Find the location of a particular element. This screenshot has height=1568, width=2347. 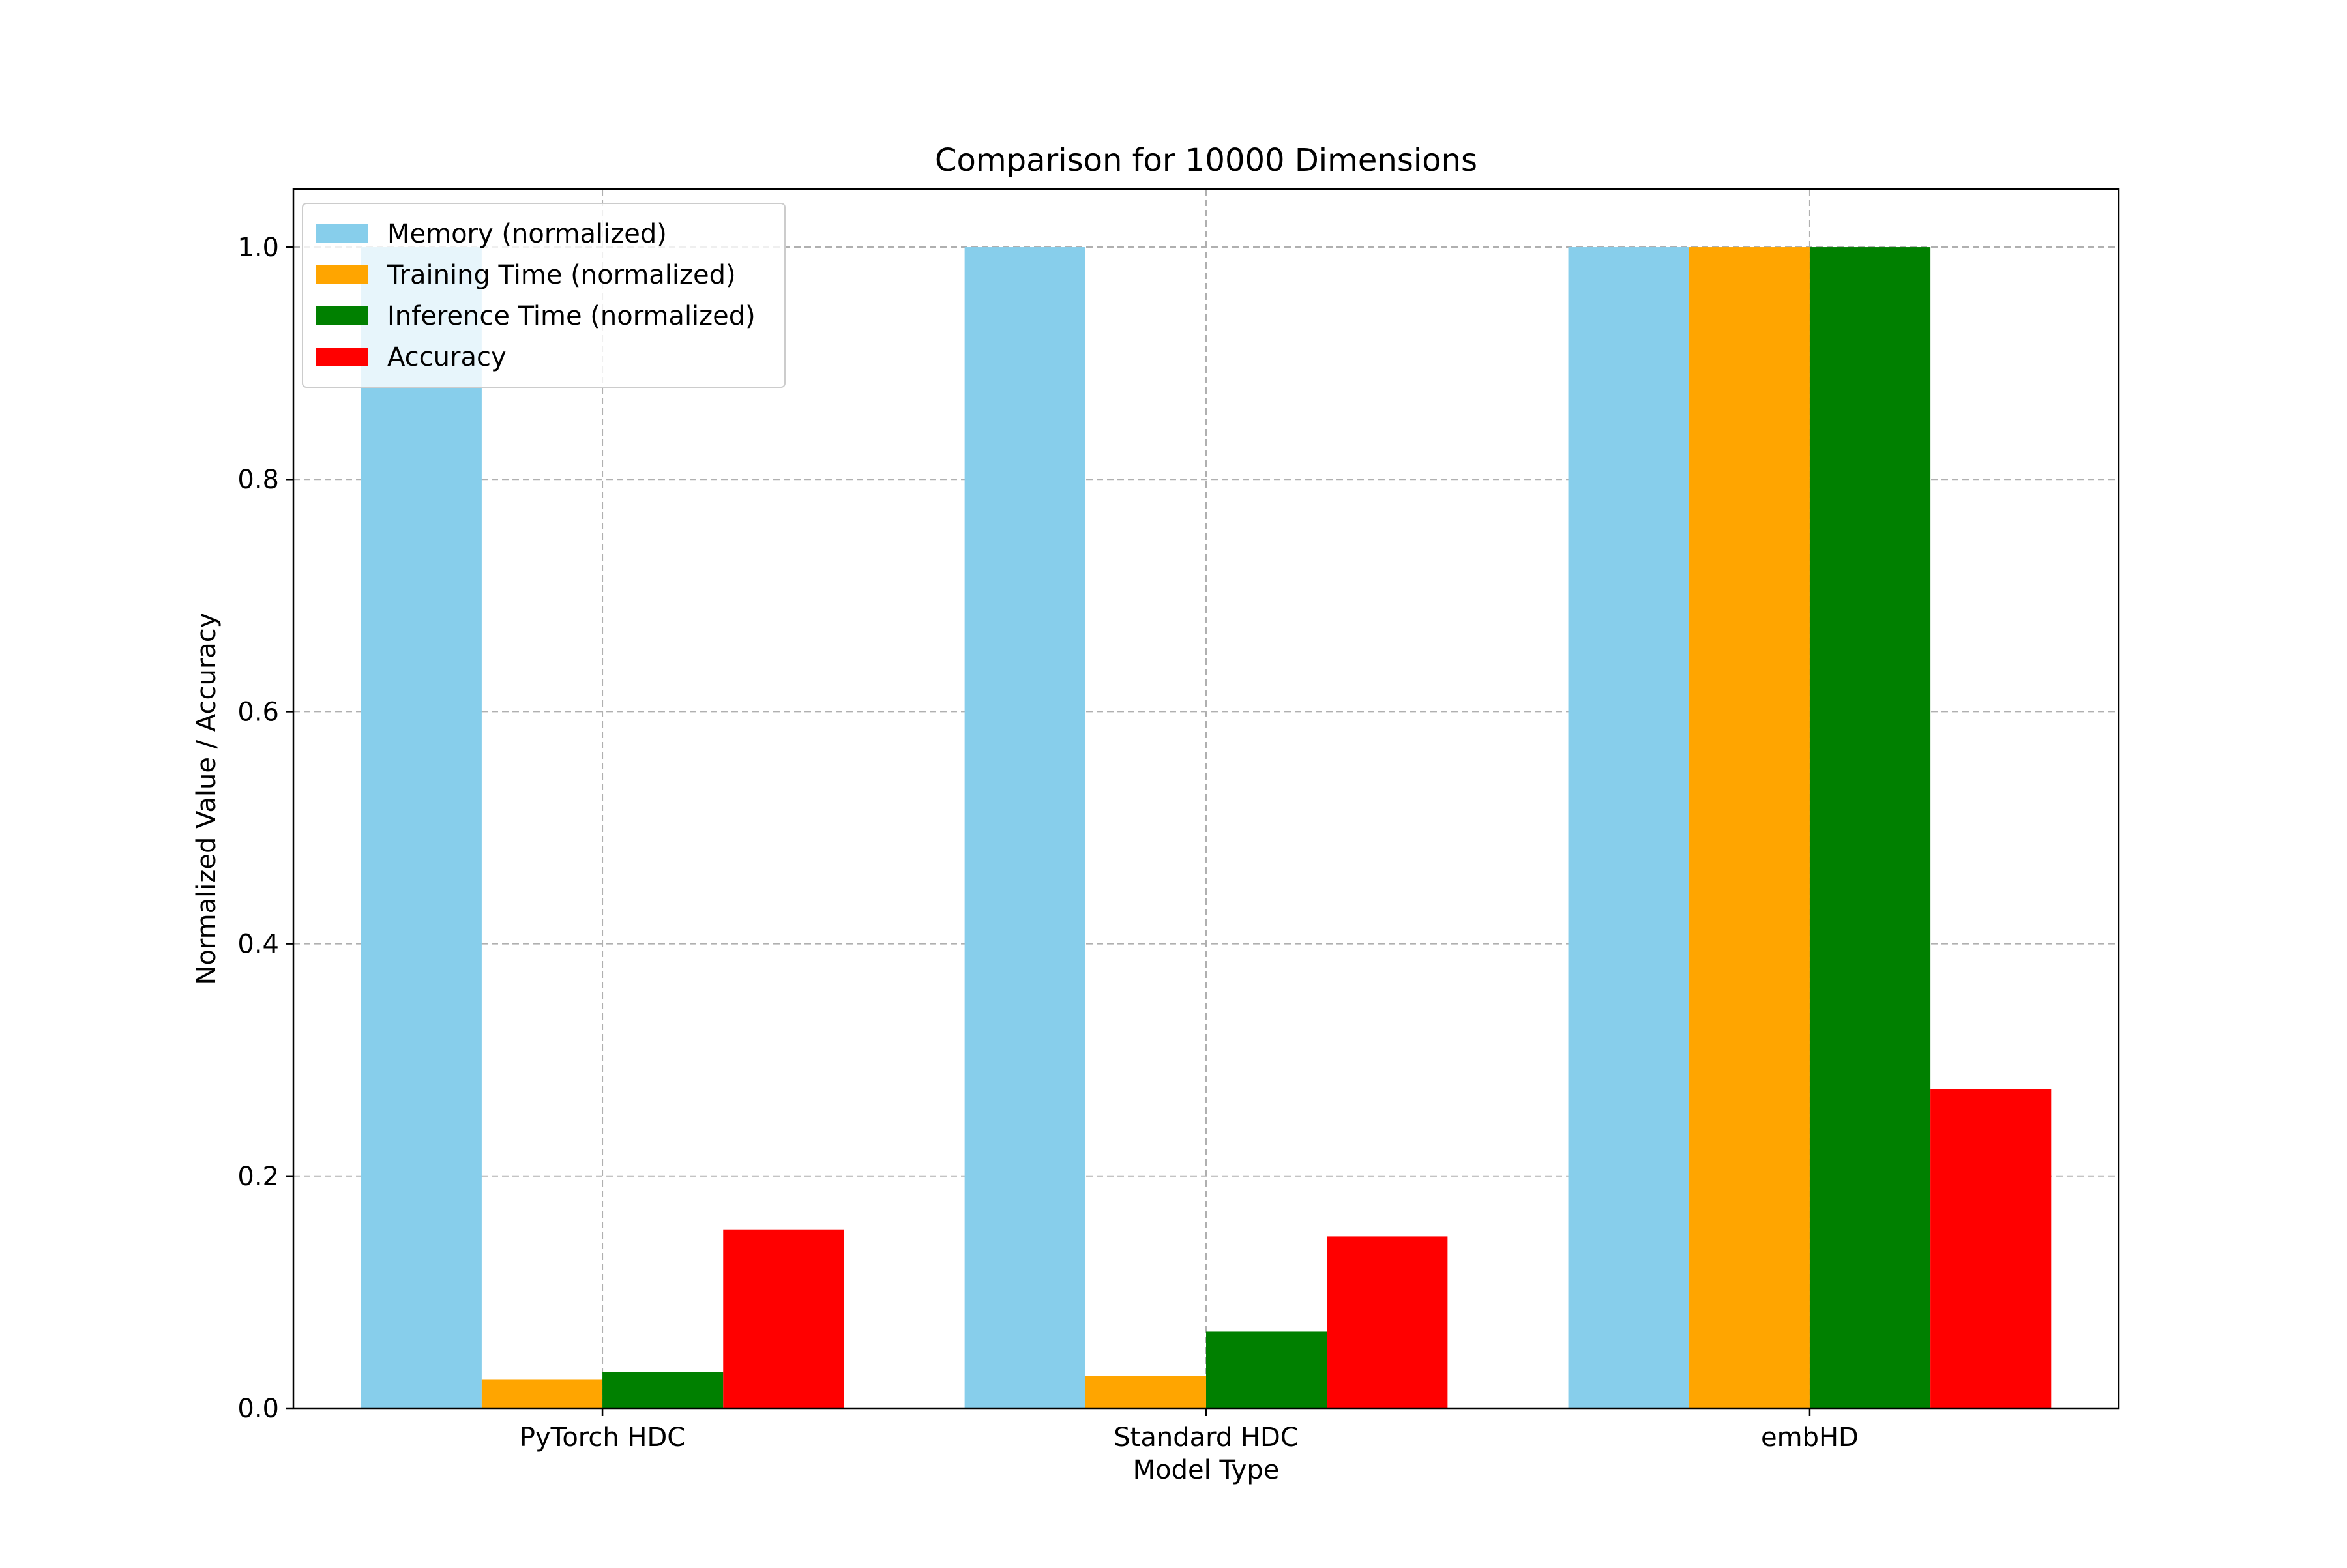

y-tick-label: 0.2 is located at coordinates (258, 1177).